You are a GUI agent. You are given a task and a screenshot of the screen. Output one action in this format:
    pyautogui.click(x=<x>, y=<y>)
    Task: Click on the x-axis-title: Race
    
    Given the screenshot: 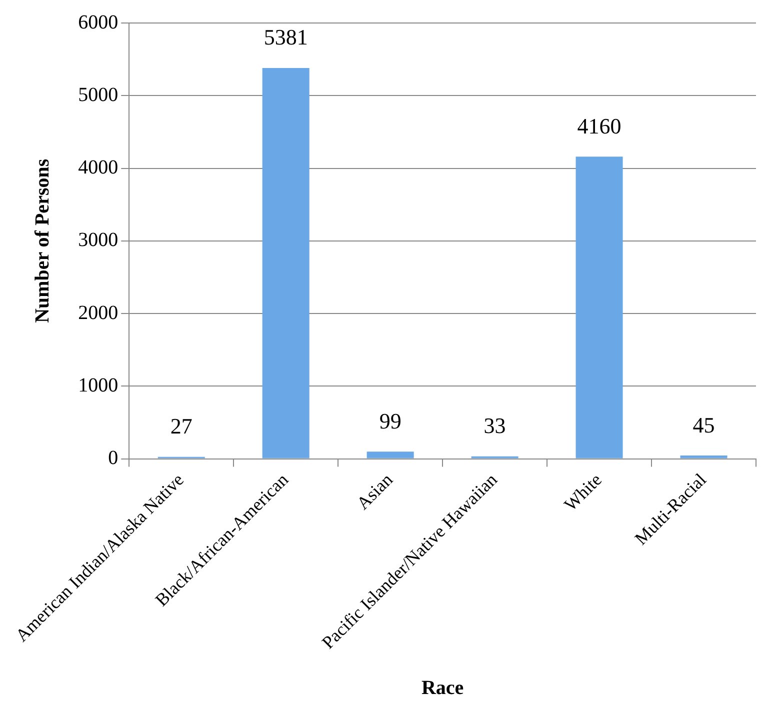 What is the action you would take?
    pyautogui.click(x=442, y=688)
    